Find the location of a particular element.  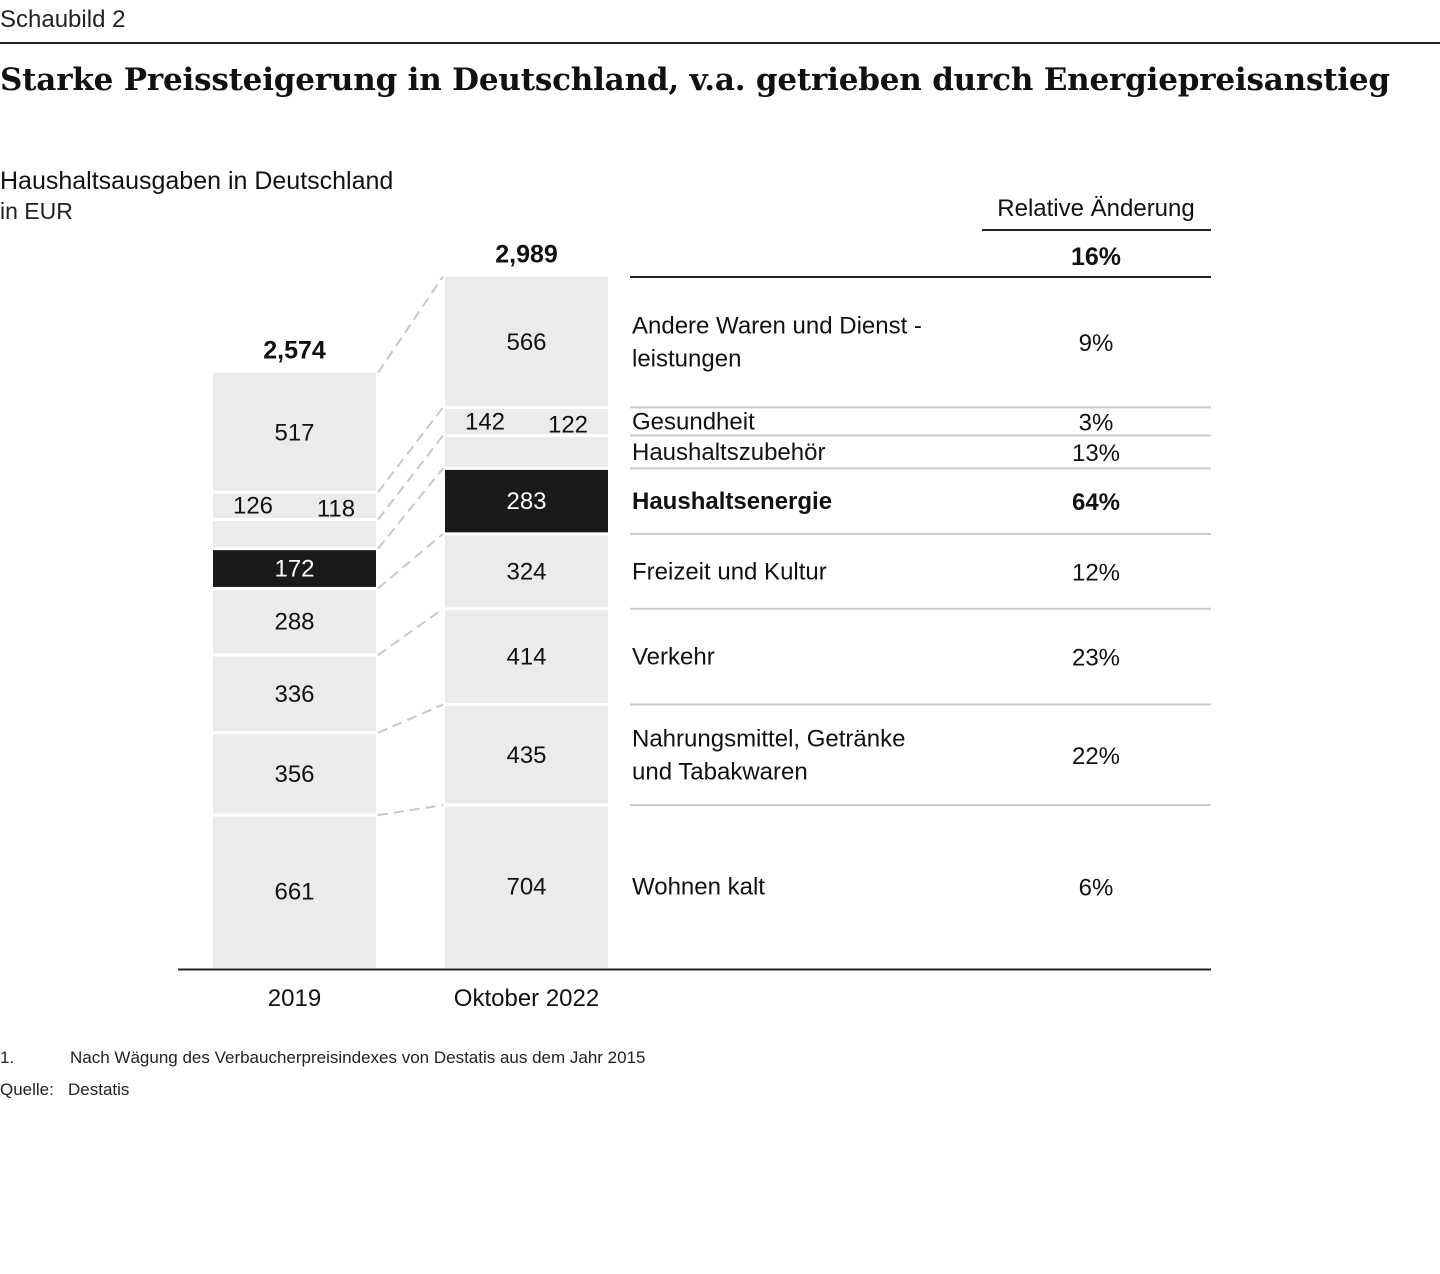

value-label-haushaltsenergie-0: 172 is located at coordinates (294, 569).